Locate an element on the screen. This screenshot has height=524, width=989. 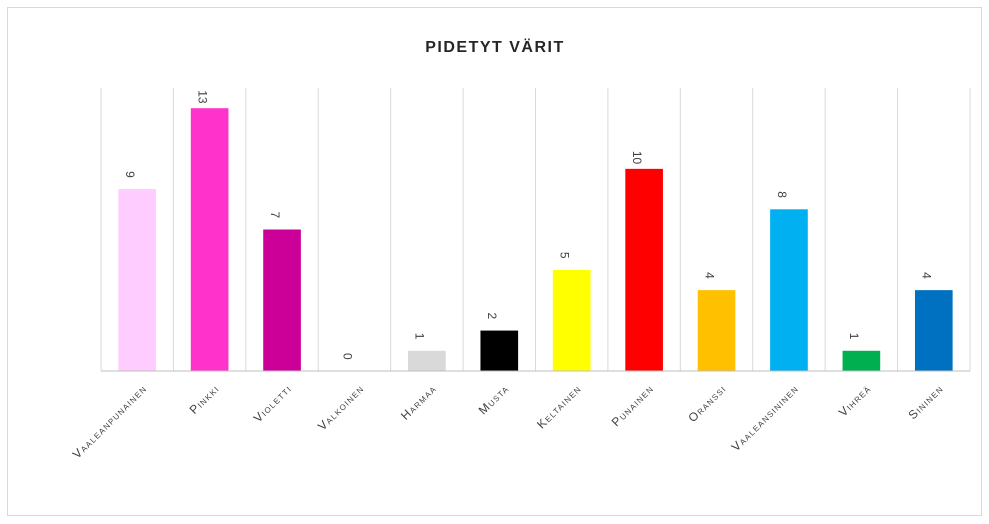
data-label: 9 is located at coordinates (130, 174).